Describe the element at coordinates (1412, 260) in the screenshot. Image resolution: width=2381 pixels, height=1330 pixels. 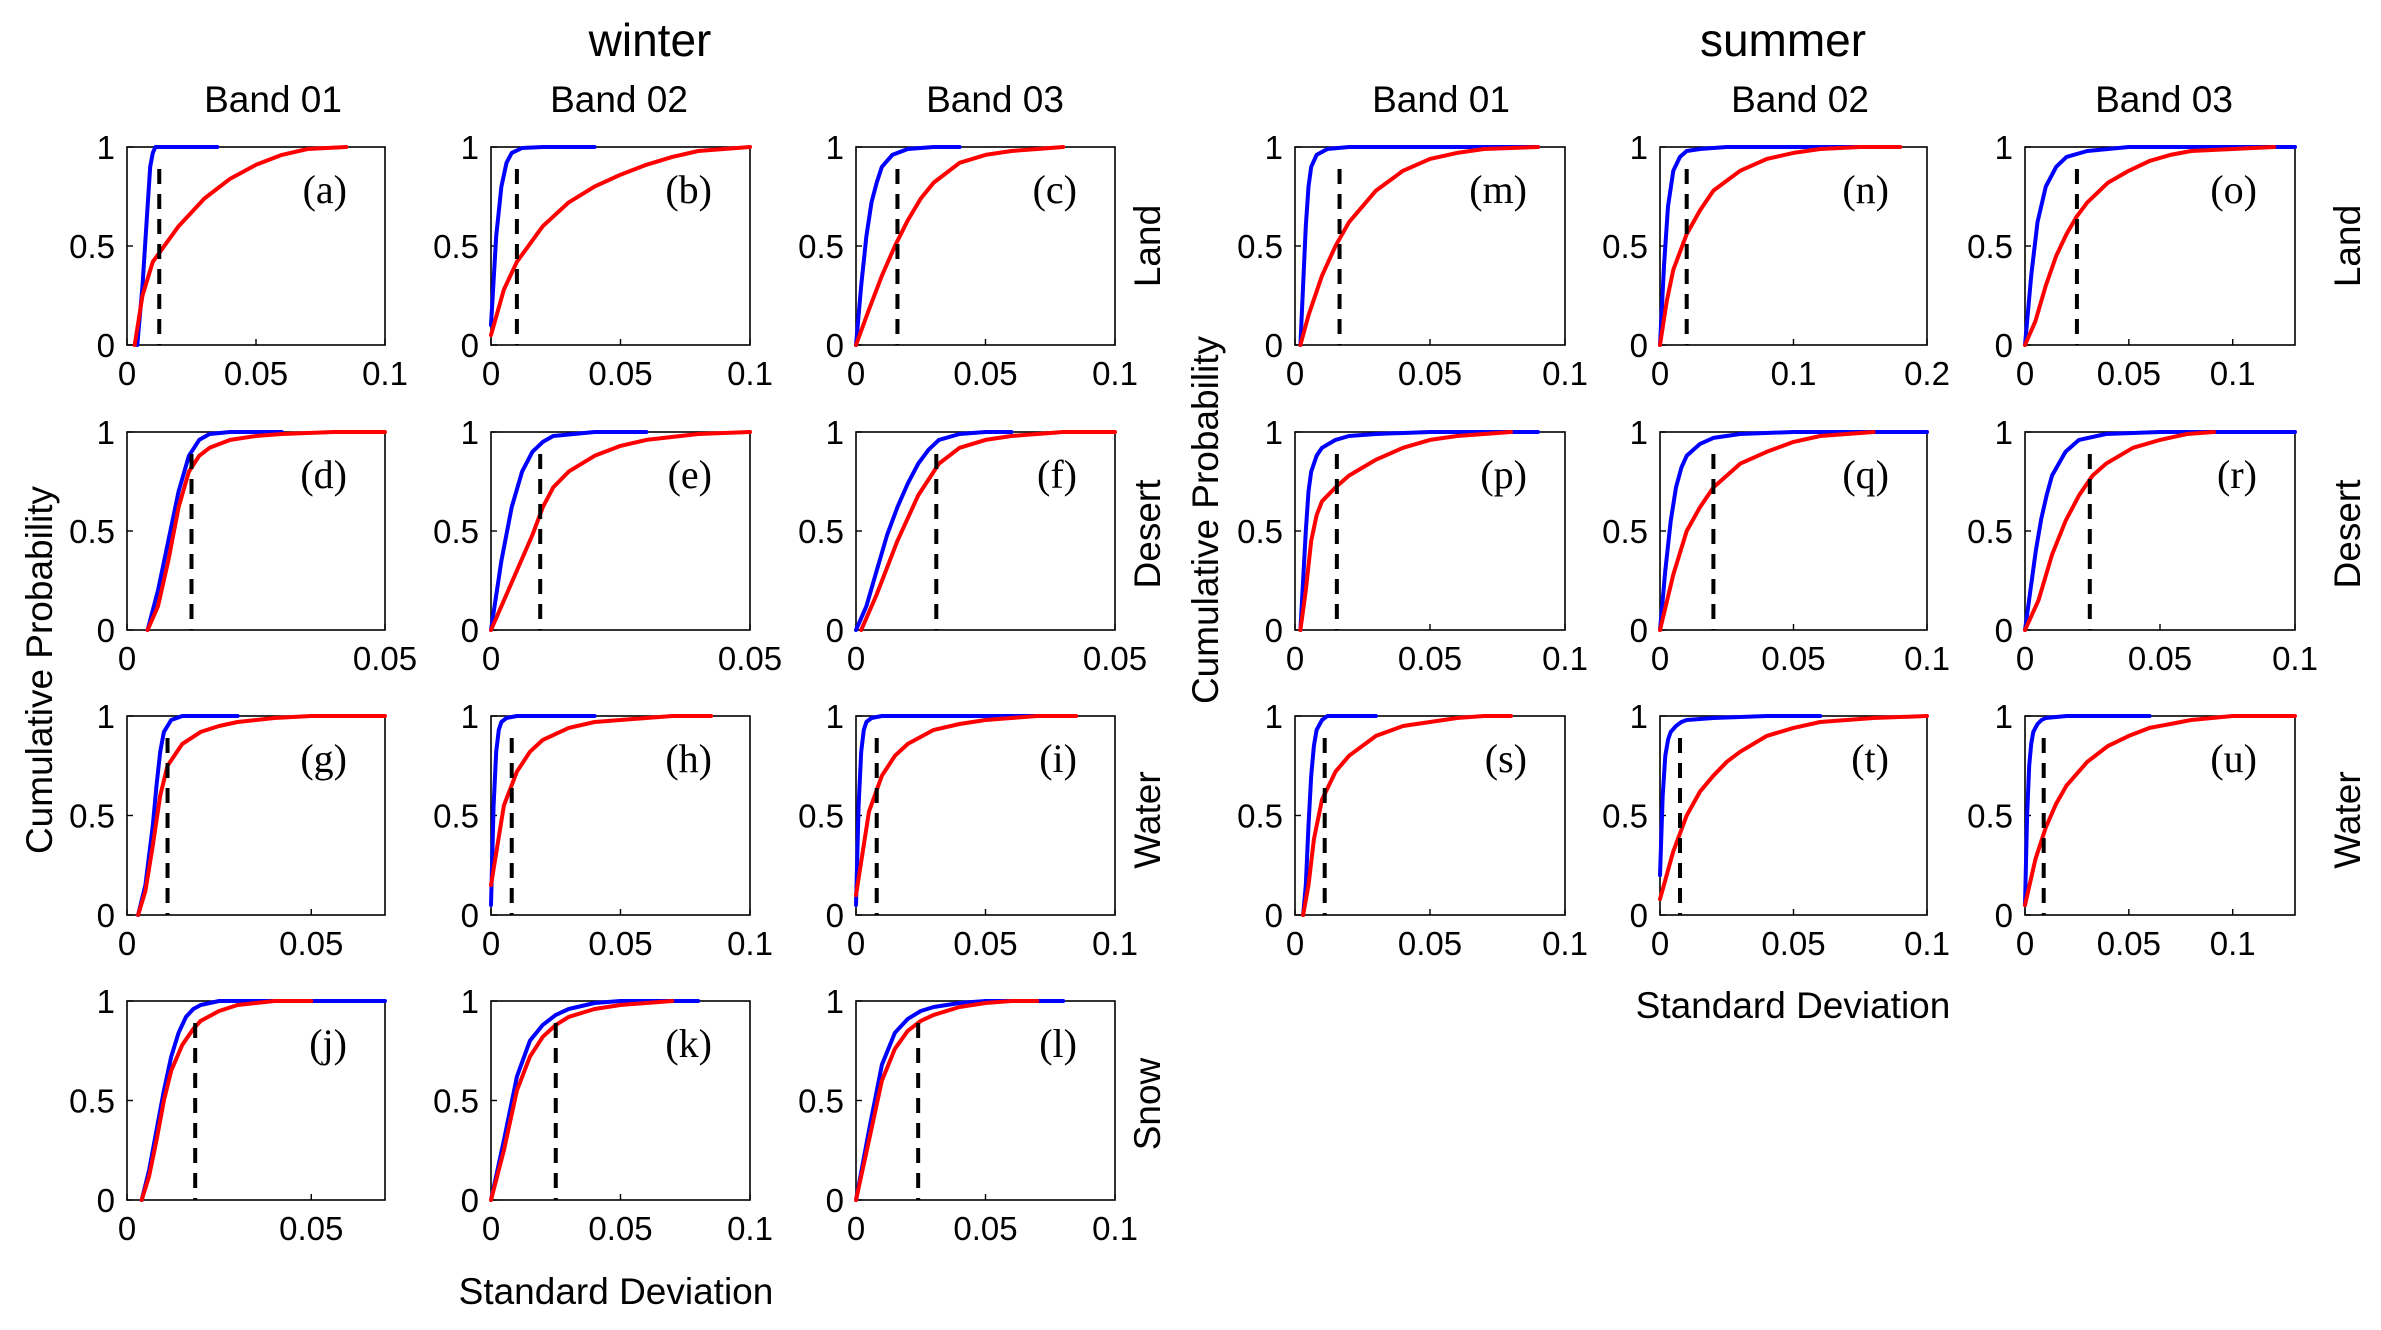
I see `panel-m: 0 0.05 0.1 0 0.5 1 (m)` at that location.